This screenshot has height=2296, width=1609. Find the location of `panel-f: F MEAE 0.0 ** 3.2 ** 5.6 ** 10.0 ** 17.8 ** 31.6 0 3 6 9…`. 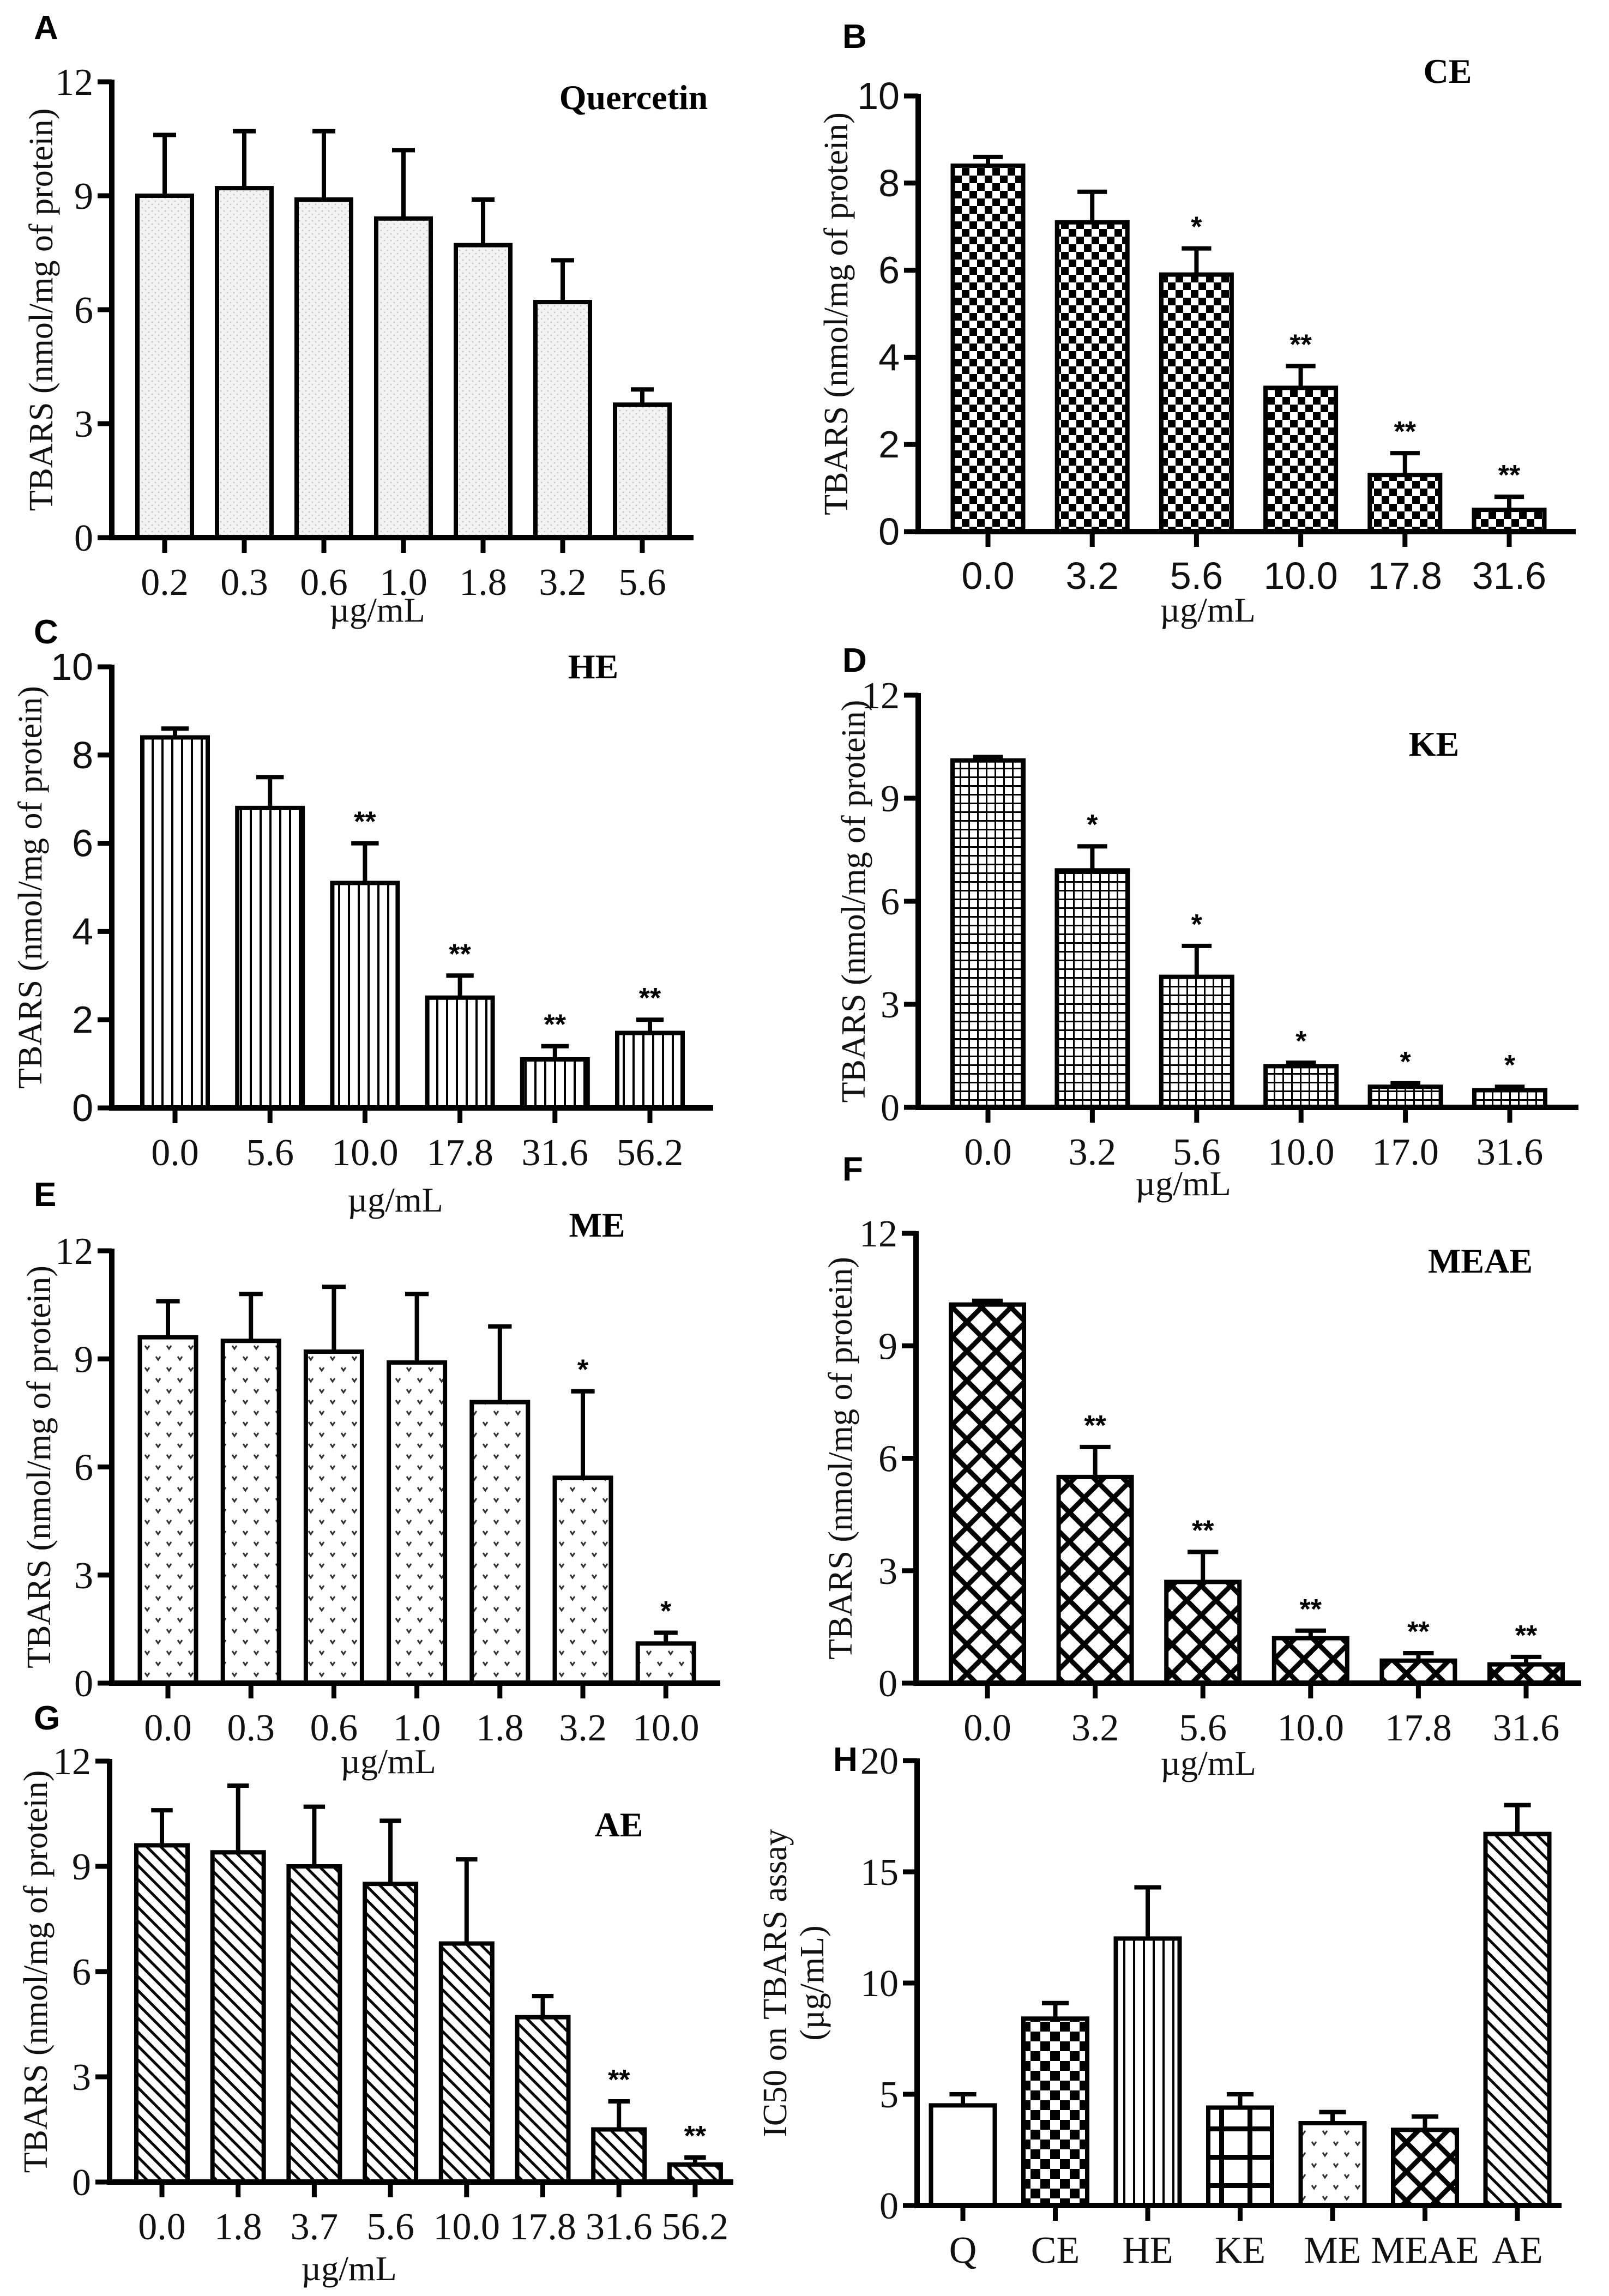

panel-f: F MEAE 0.0 ** 3.2 ** 5.6 ** 10.0 ** 17.8 ** 31.6 0 3 6 9… is located at coordinates (1201, 1466).